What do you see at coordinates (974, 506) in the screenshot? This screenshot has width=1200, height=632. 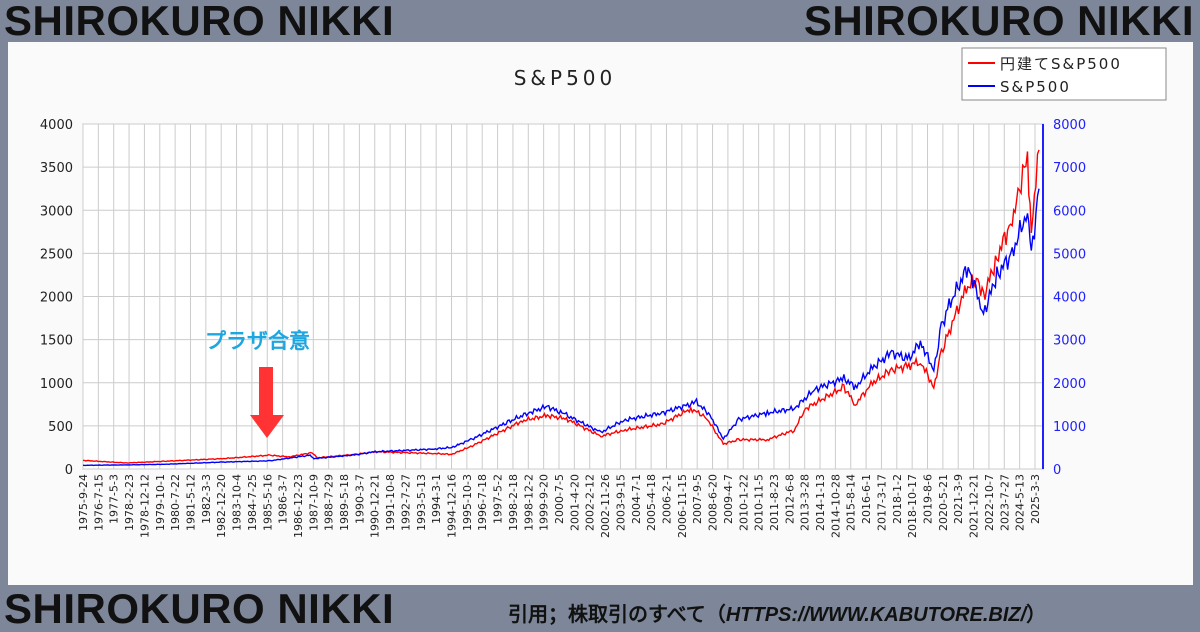 I see `x-tick-label: 2021-12-21` at bounding box center [974, 506].